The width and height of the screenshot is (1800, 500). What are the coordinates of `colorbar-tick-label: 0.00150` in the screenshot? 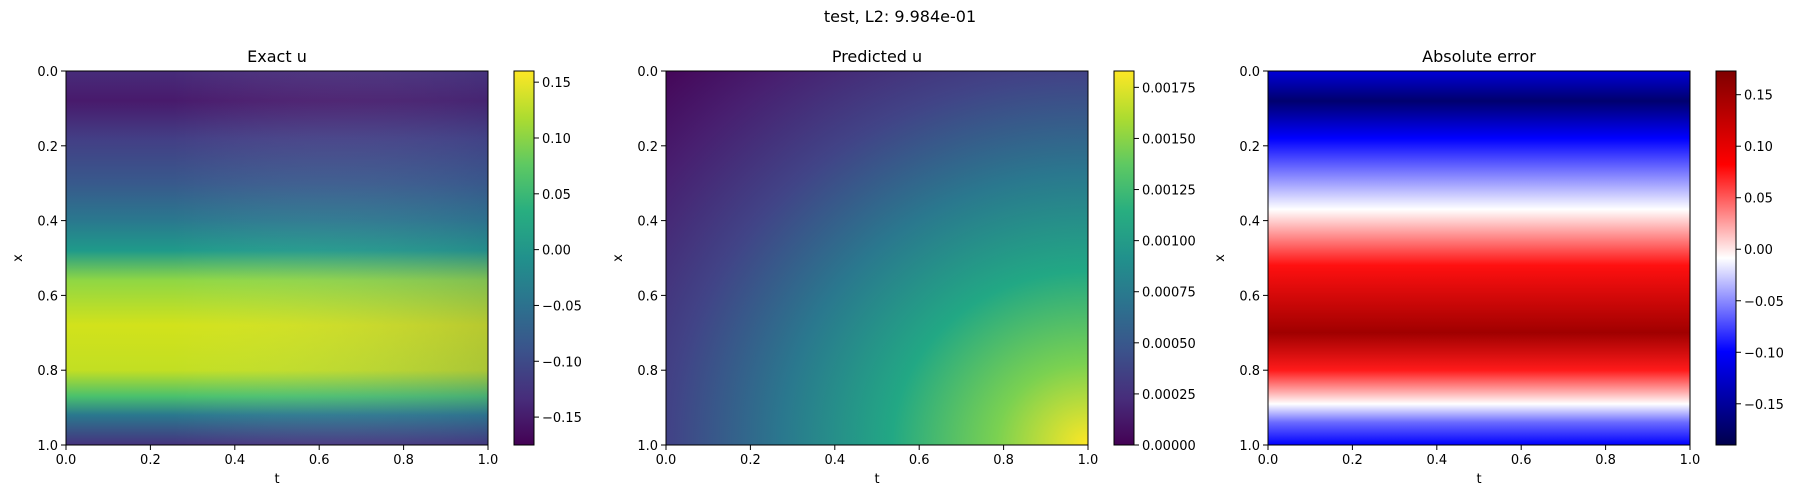 It's located at (1169, 139).